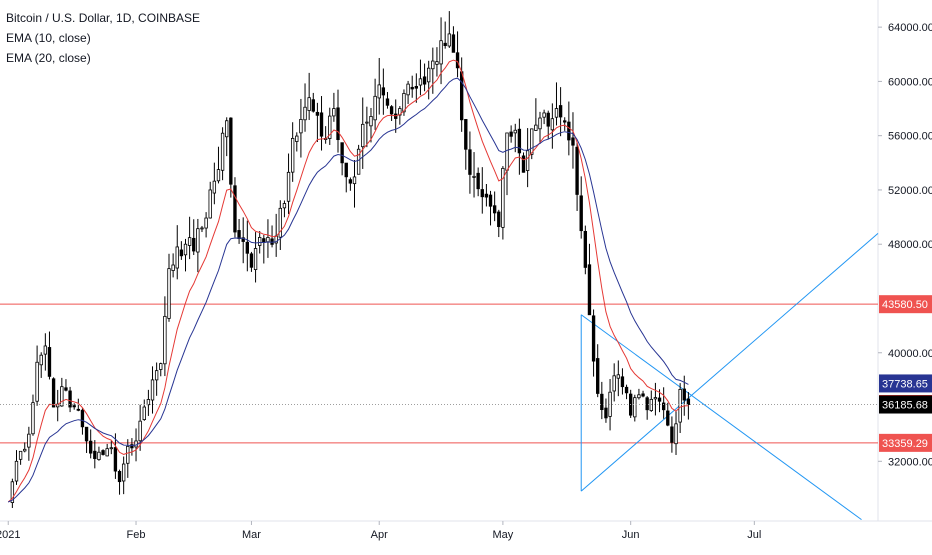 Image resolution: width=932 pixels, height=555 pixels. What do you see at coordinates (910, 191) in the screenshot?
I see `price-tick-label: 52000.00` at bounding box center [910, 191].